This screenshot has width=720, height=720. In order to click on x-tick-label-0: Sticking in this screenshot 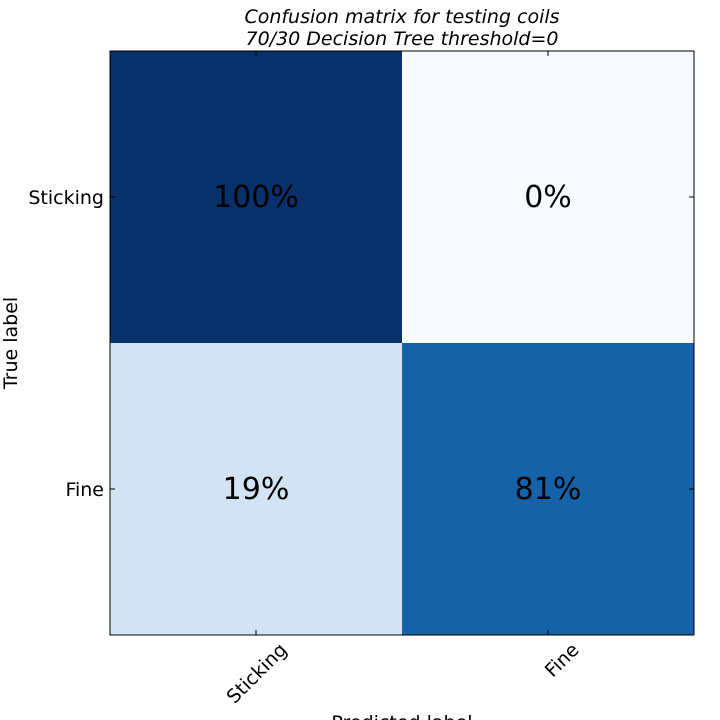, I will do `click(257, 673)`.